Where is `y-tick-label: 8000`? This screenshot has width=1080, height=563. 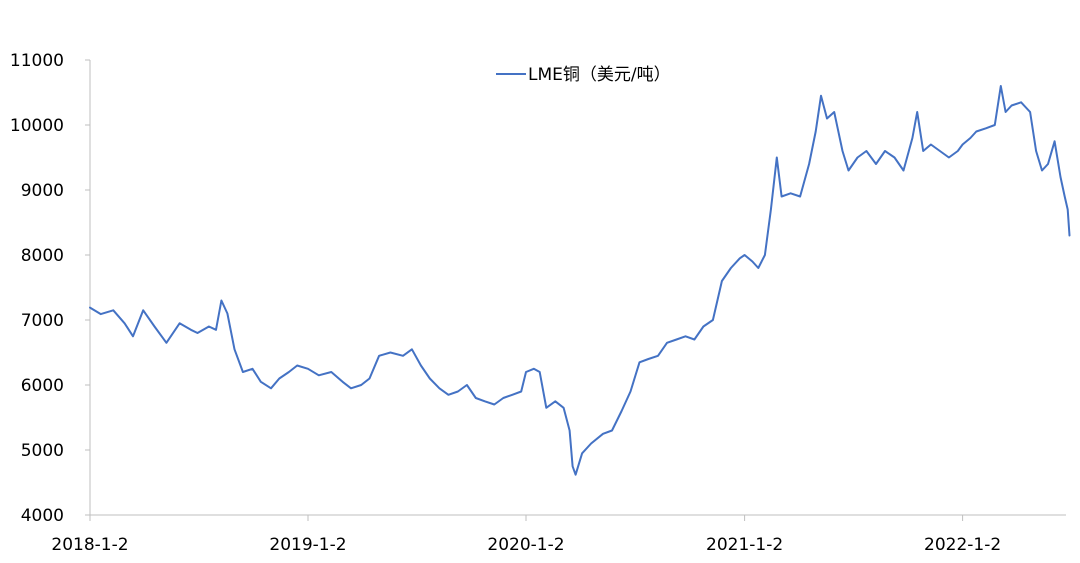 y-tick-label: 8000 is located at coordinates (42, 256).